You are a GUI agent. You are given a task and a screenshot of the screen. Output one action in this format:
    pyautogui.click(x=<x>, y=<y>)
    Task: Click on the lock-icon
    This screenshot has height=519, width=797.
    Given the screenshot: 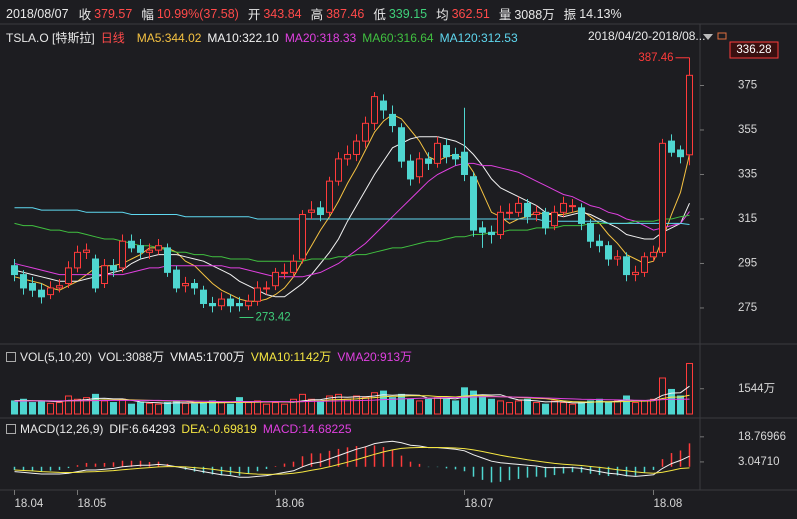 What is the action you would take?
    pyautogui.click(x=722, y=36)
    